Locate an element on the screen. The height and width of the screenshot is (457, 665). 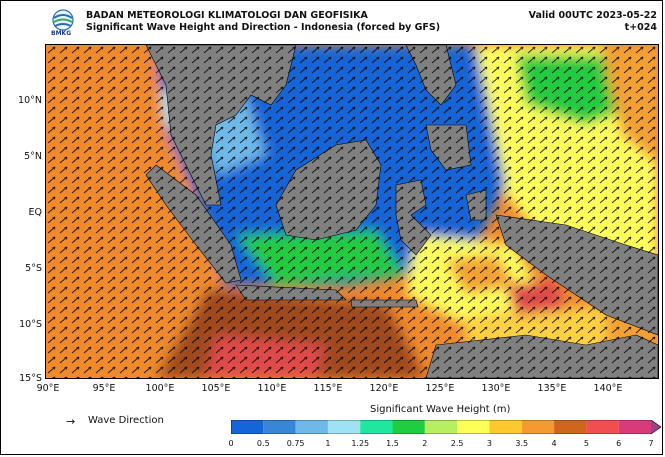
valid-time: Valid 00UTC 2023-05-22 t+024 is located at coordinates (593, 22).